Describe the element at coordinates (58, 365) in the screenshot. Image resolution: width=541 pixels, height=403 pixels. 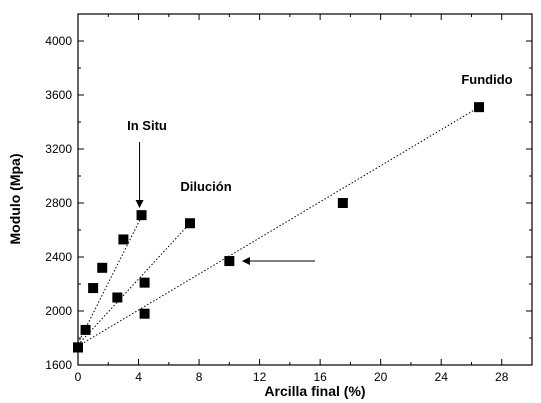
I see `y-tick-label: 1600` at that location.